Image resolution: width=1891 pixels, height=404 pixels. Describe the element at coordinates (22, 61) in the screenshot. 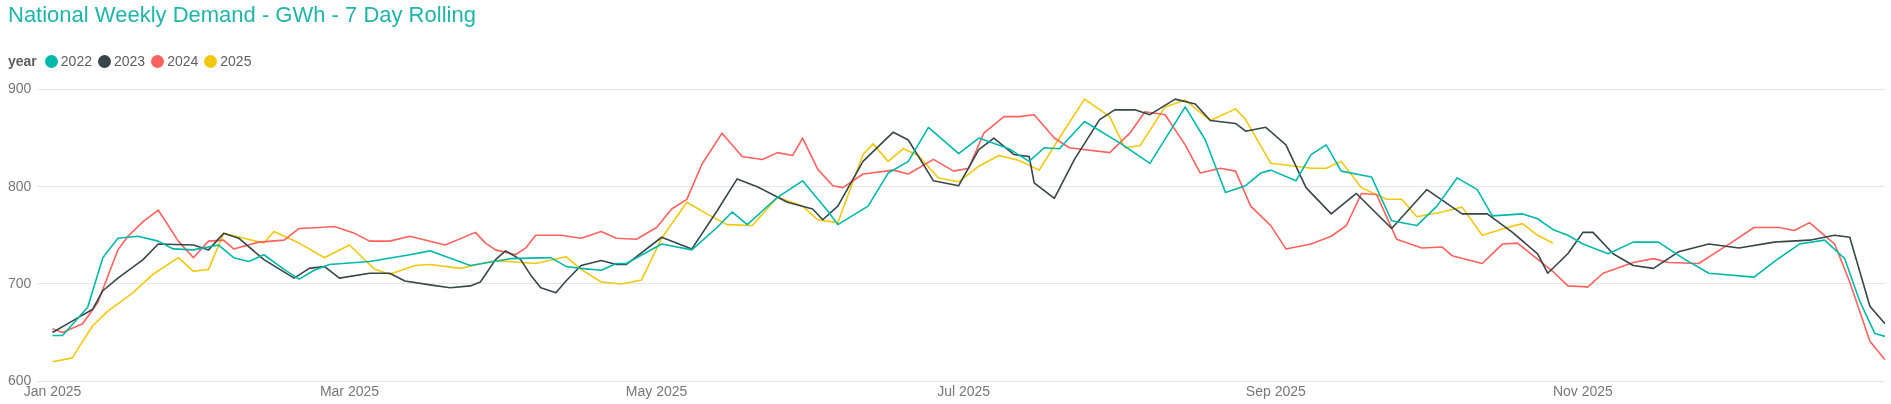

I see `legend-title: year` at that location.